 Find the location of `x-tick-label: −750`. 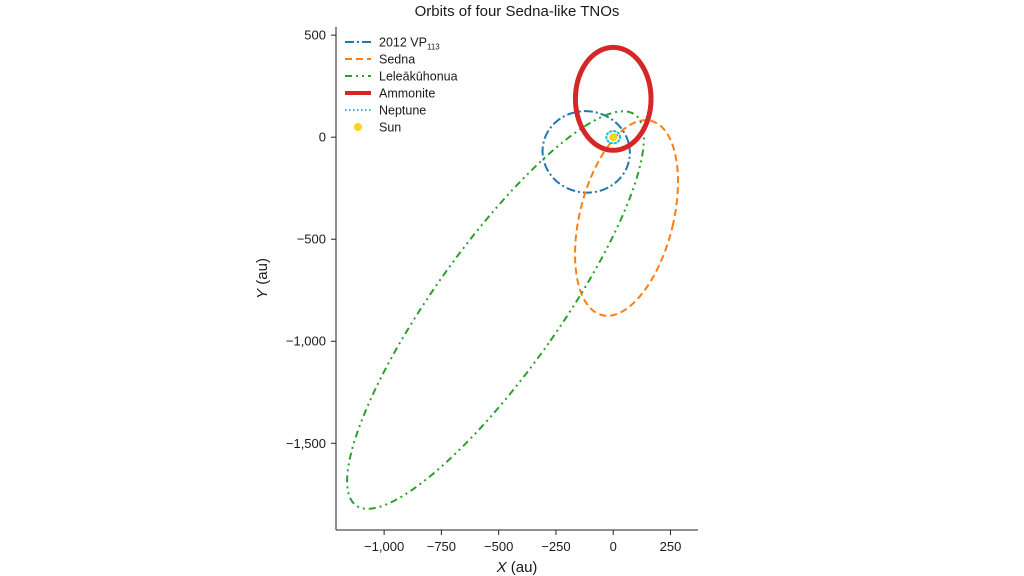

x-tick-label: −750 is located at coordinates (441, 546).